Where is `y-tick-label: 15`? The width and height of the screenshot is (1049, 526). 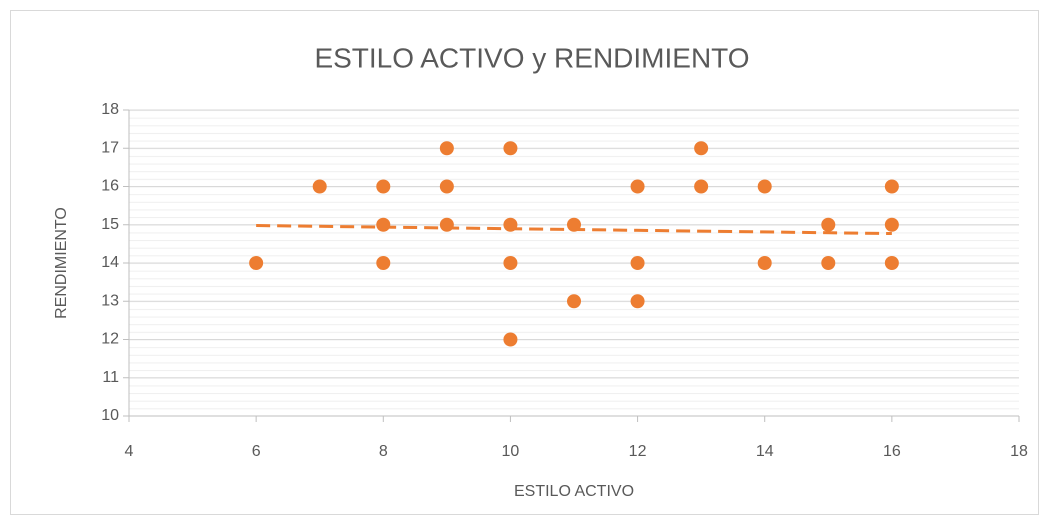
y-tick-label: 15 is located at coordinates (110, 224).